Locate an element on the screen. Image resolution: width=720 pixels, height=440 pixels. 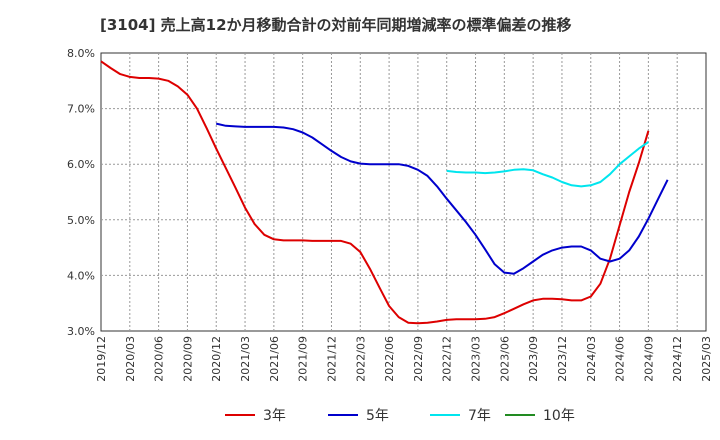
x-tick-label: 2021/09 is located at coordinates (303, 359).